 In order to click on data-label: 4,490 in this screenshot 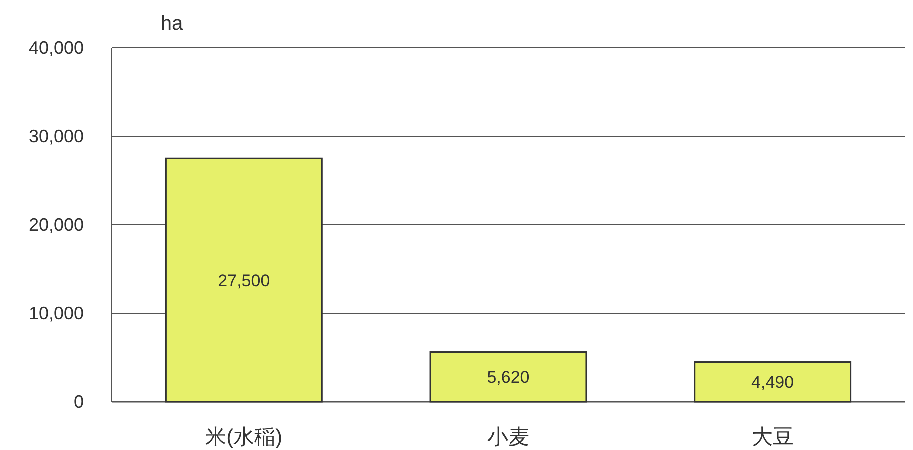, I will do `click(773, 382)`.